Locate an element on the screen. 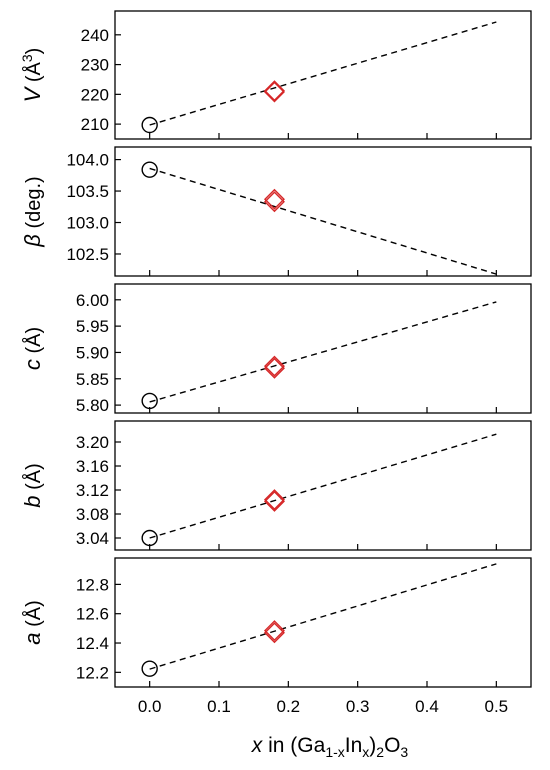 The image size is (550, 770). y-tick-label: 3.08 is located at coordinates (92, 514).